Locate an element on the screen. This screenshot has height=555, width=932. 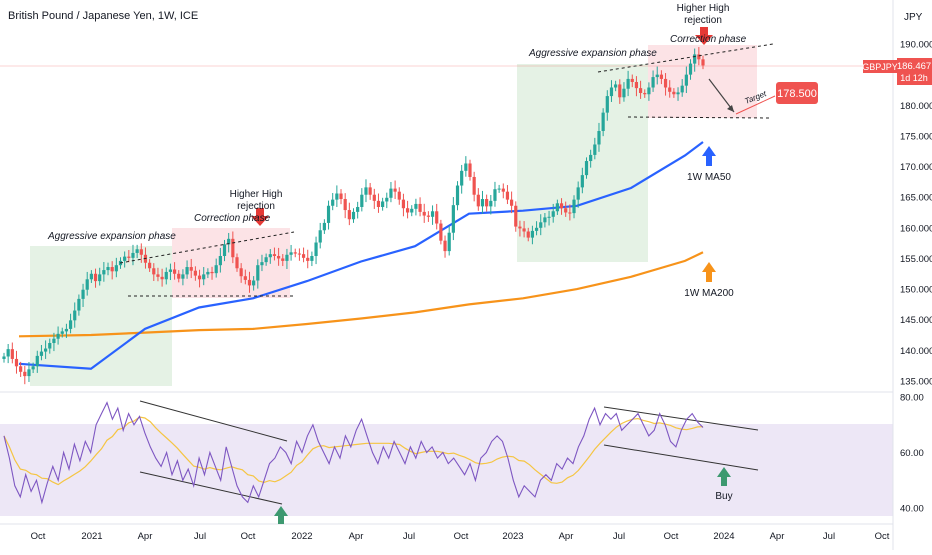
price-badge is located at coordinates (914, 71).